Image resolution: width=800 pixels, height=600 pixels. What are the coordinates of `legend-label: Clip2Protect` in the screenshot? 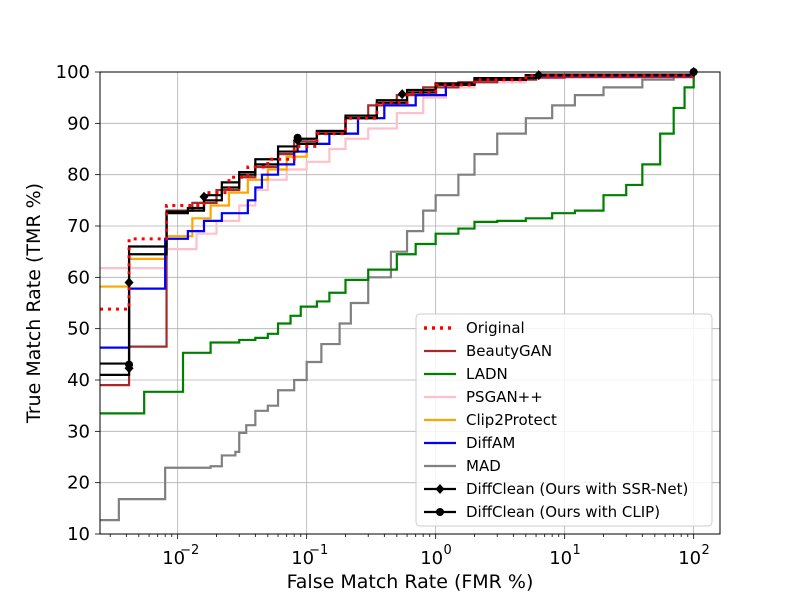 It's located at (511, 420).